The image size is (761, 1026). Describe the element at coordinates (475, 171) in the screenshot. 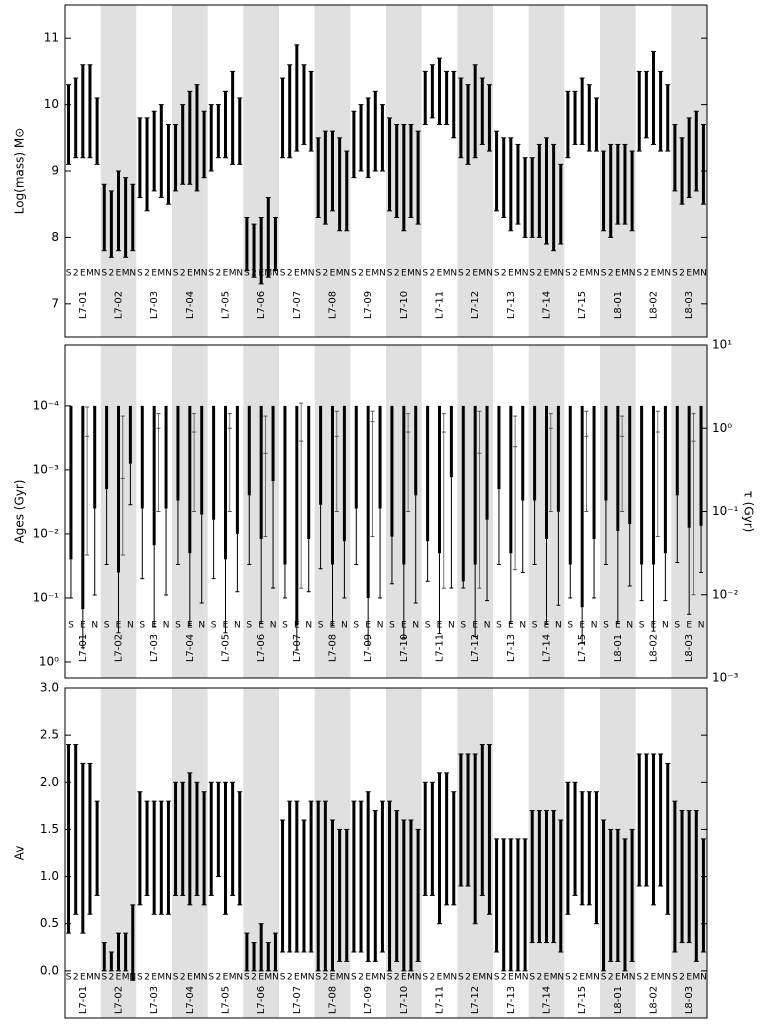

I see `band` at that location.